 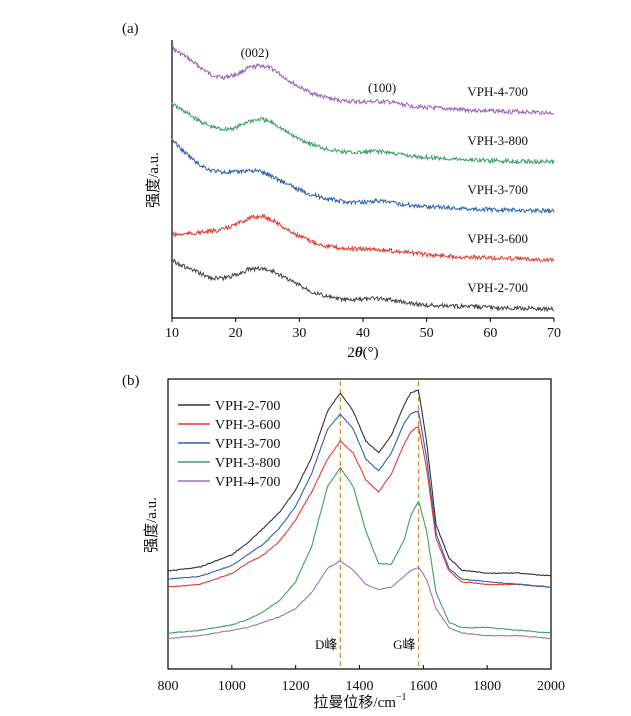 I want to click on panel-a-y-axis-label: 强度/a.u., so click(x=153, y=180).